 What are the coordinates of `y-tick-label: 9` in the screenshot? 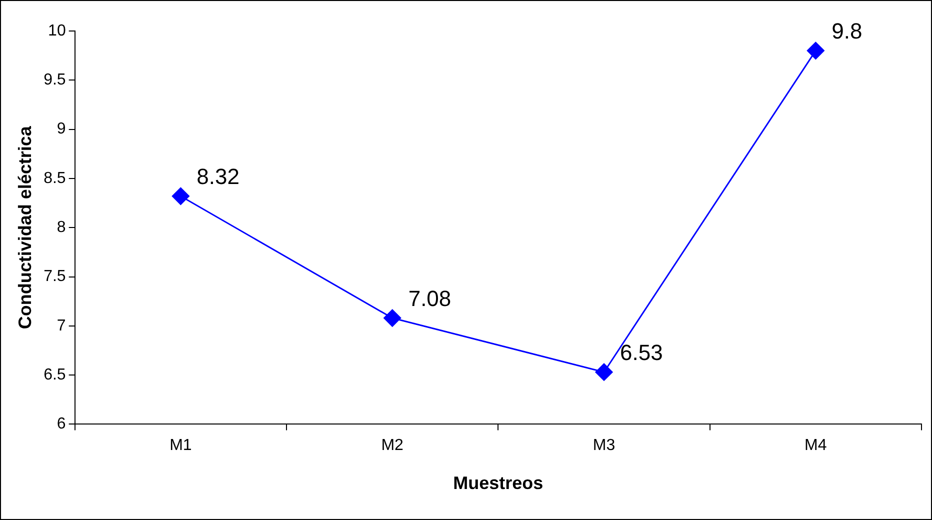 It's located at (61, 129).